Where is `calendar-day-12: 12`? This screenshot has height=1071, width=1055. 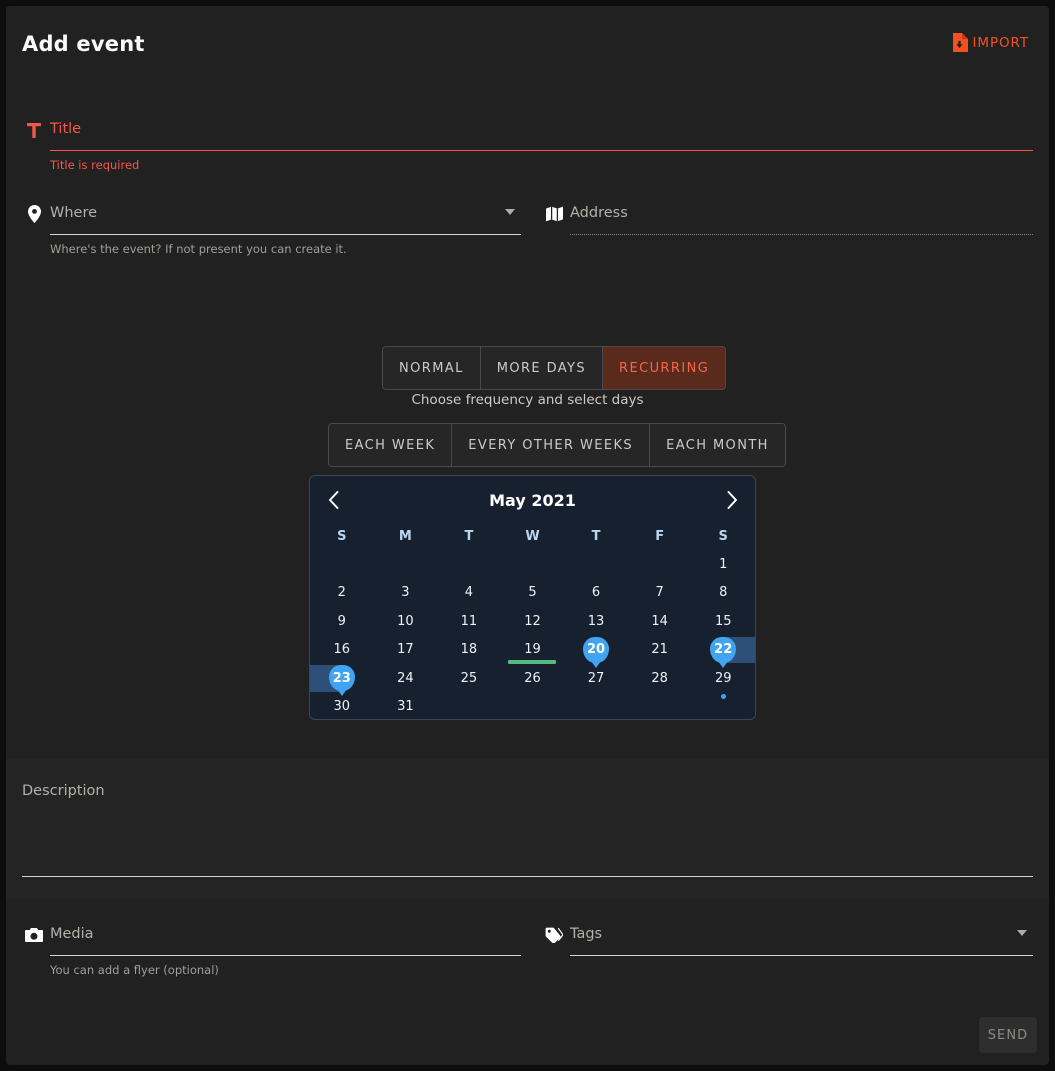 calendar-day-12: 12 is located at coordinates (533, 621).